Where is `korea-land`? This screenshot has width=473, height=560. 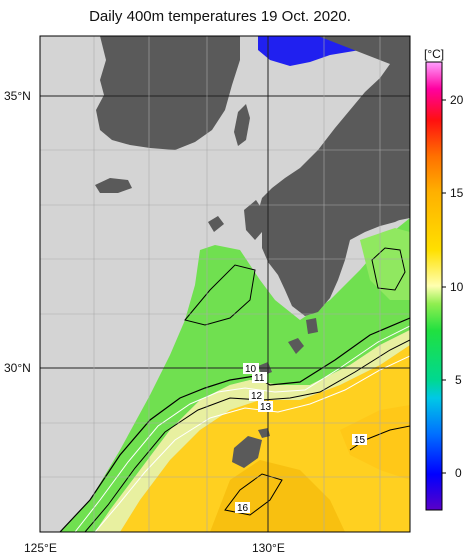 korea-land is located at coordinates (168, 93).